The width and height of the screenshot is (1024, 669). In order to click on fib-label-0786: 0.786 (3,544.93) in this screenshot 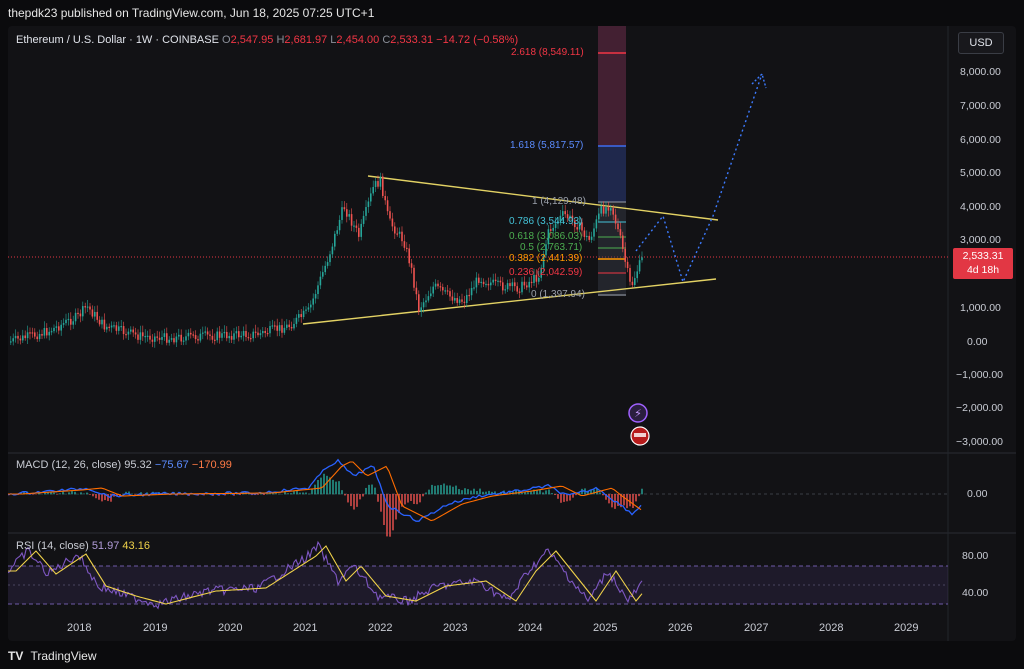, I will do `click(546, 221)`.